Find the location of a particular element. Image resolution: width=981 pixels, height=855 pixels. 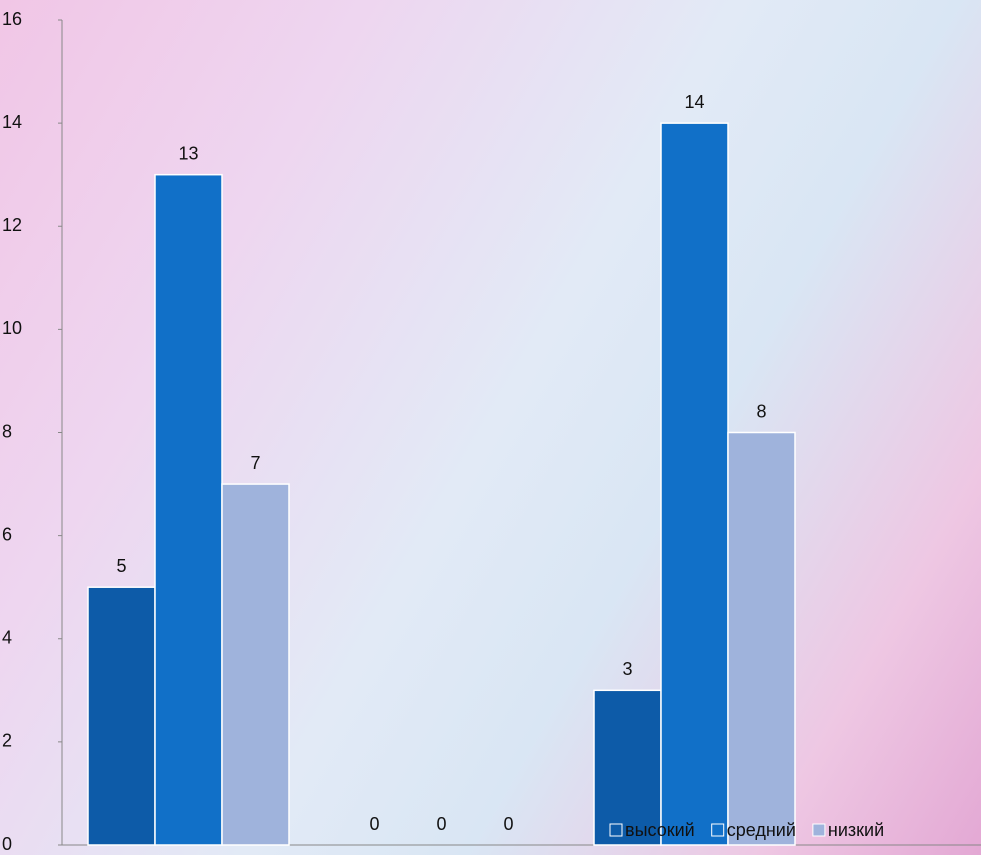

data-label: 14 is located at coordinates (694, 102).